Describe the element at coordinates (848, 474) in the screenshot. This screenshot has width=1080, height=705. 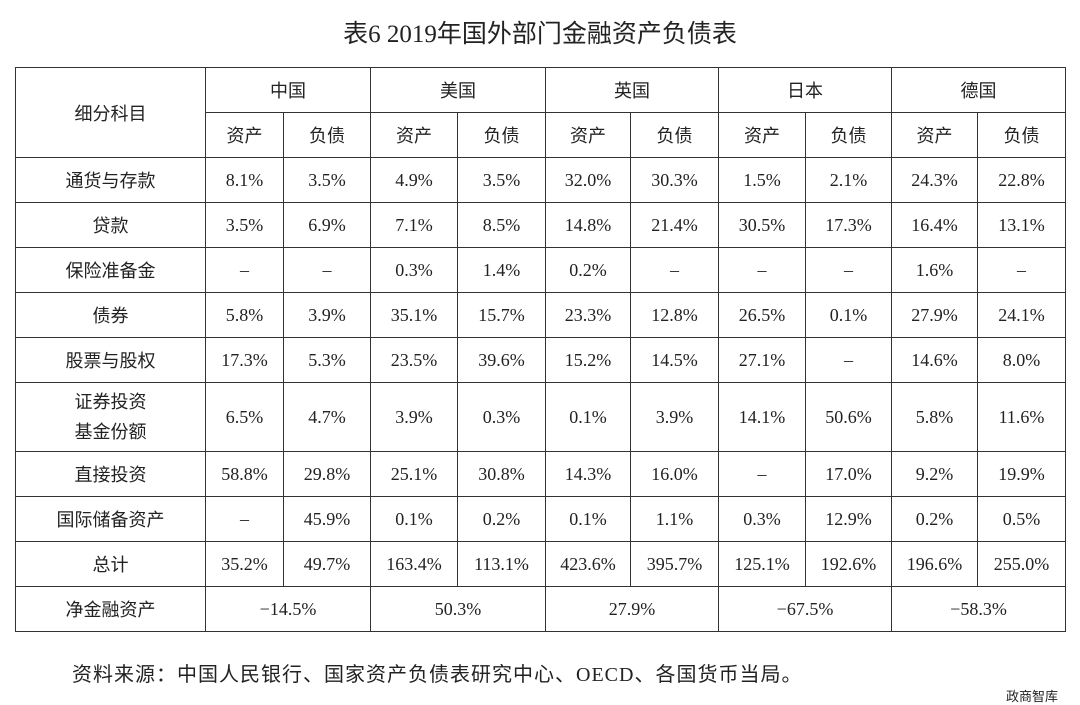
I see `value-cell: 17.0%` at that location.